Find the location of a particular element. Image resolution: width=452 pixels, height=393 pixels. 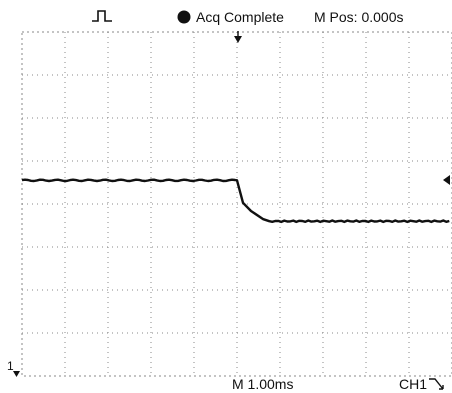

filled-circle-icon is located at coordinates (184, 17).